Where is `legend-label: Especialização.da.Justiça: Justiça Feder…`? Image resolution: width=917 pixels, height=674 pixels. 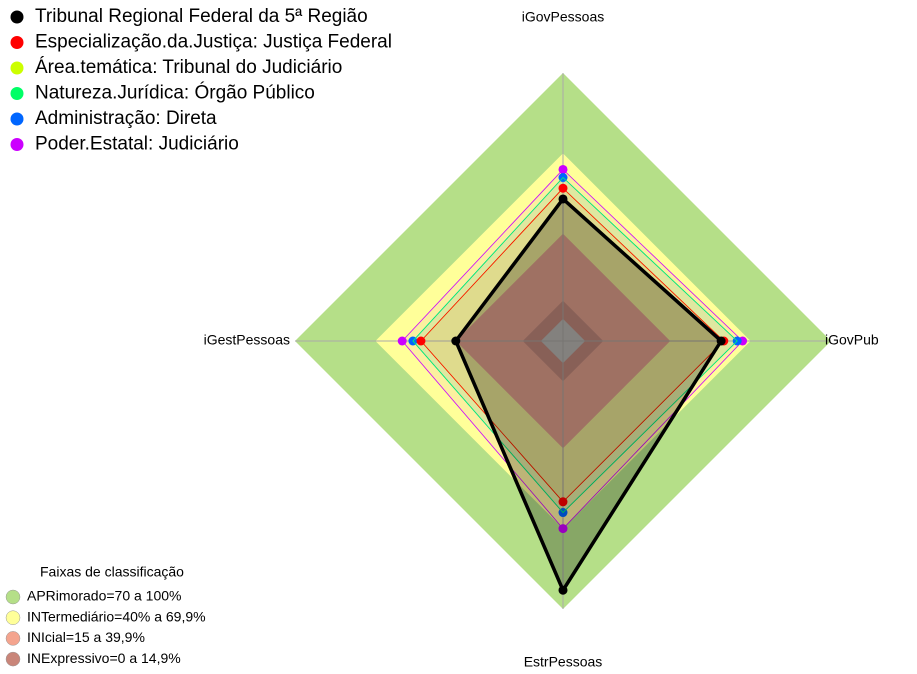 legend-label: Especialização.da.Justiça: Justiça Feder… is located at coordinates (213, 42).